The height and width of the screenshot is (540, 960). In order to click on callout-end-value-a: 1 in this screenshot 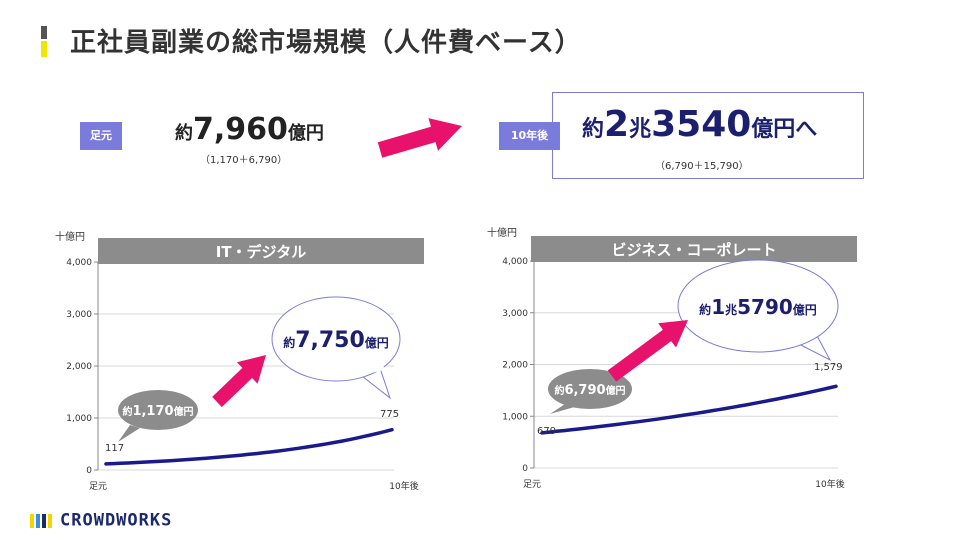, I will do `click(718, 307)`.